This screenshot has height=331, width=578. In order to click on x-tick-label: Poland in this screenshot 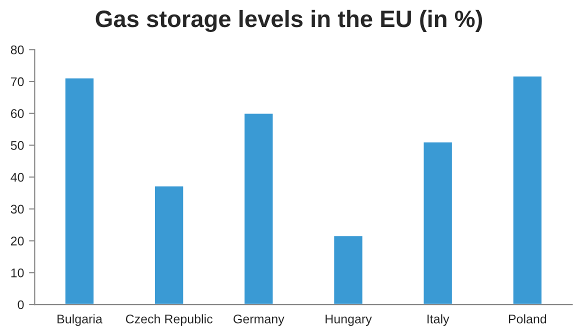, I will do `click(527, 319)`.